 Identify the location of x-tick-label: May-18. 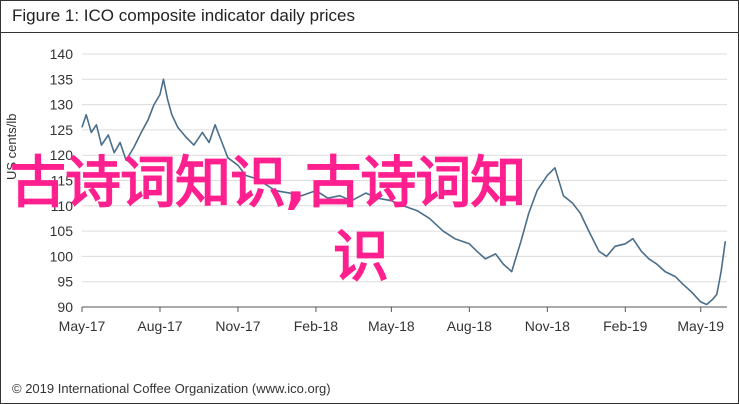
(391, 326).